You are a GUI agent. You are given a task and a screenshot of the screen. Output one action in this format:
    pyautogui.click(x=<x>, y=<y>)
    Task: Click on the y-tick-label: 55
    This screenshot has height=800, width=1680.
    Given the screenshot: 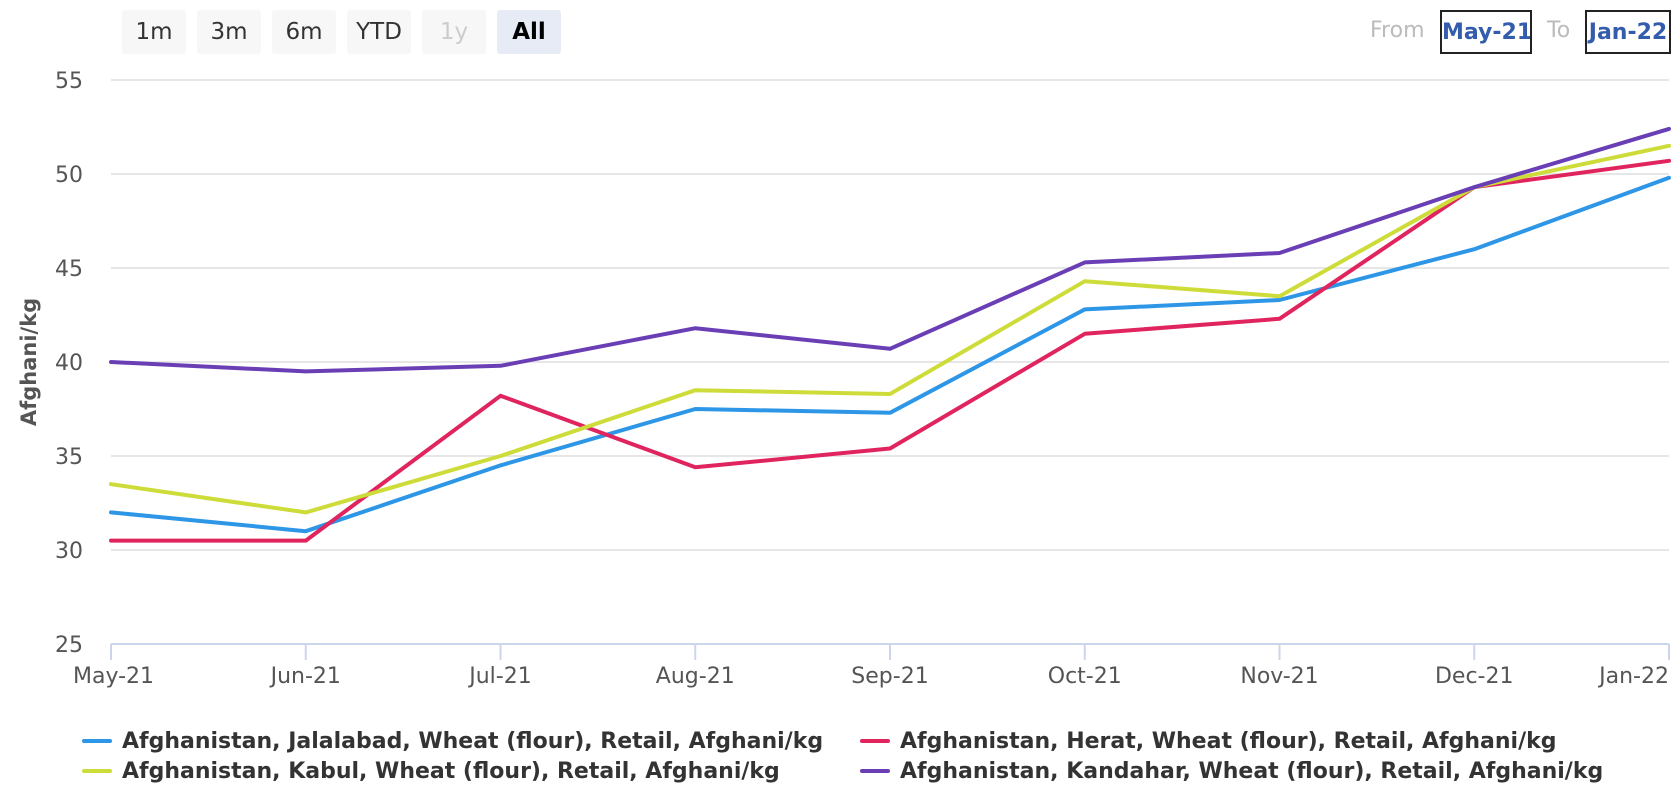 What is the action you would take?
    pyautogui.click(x=69, y=81)
    